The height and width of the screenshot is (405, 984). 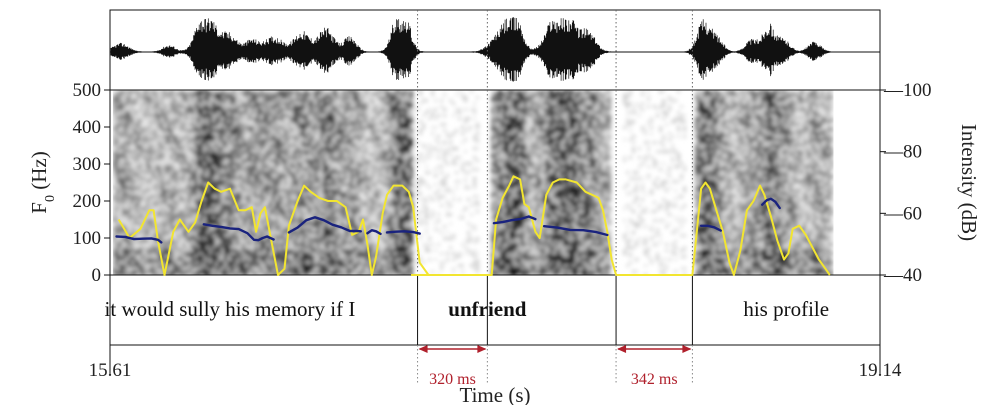 What do you see at coordinates (786, 309) in the screenshot?
I see `word-label: his profile` at bounding box center [786, 309].